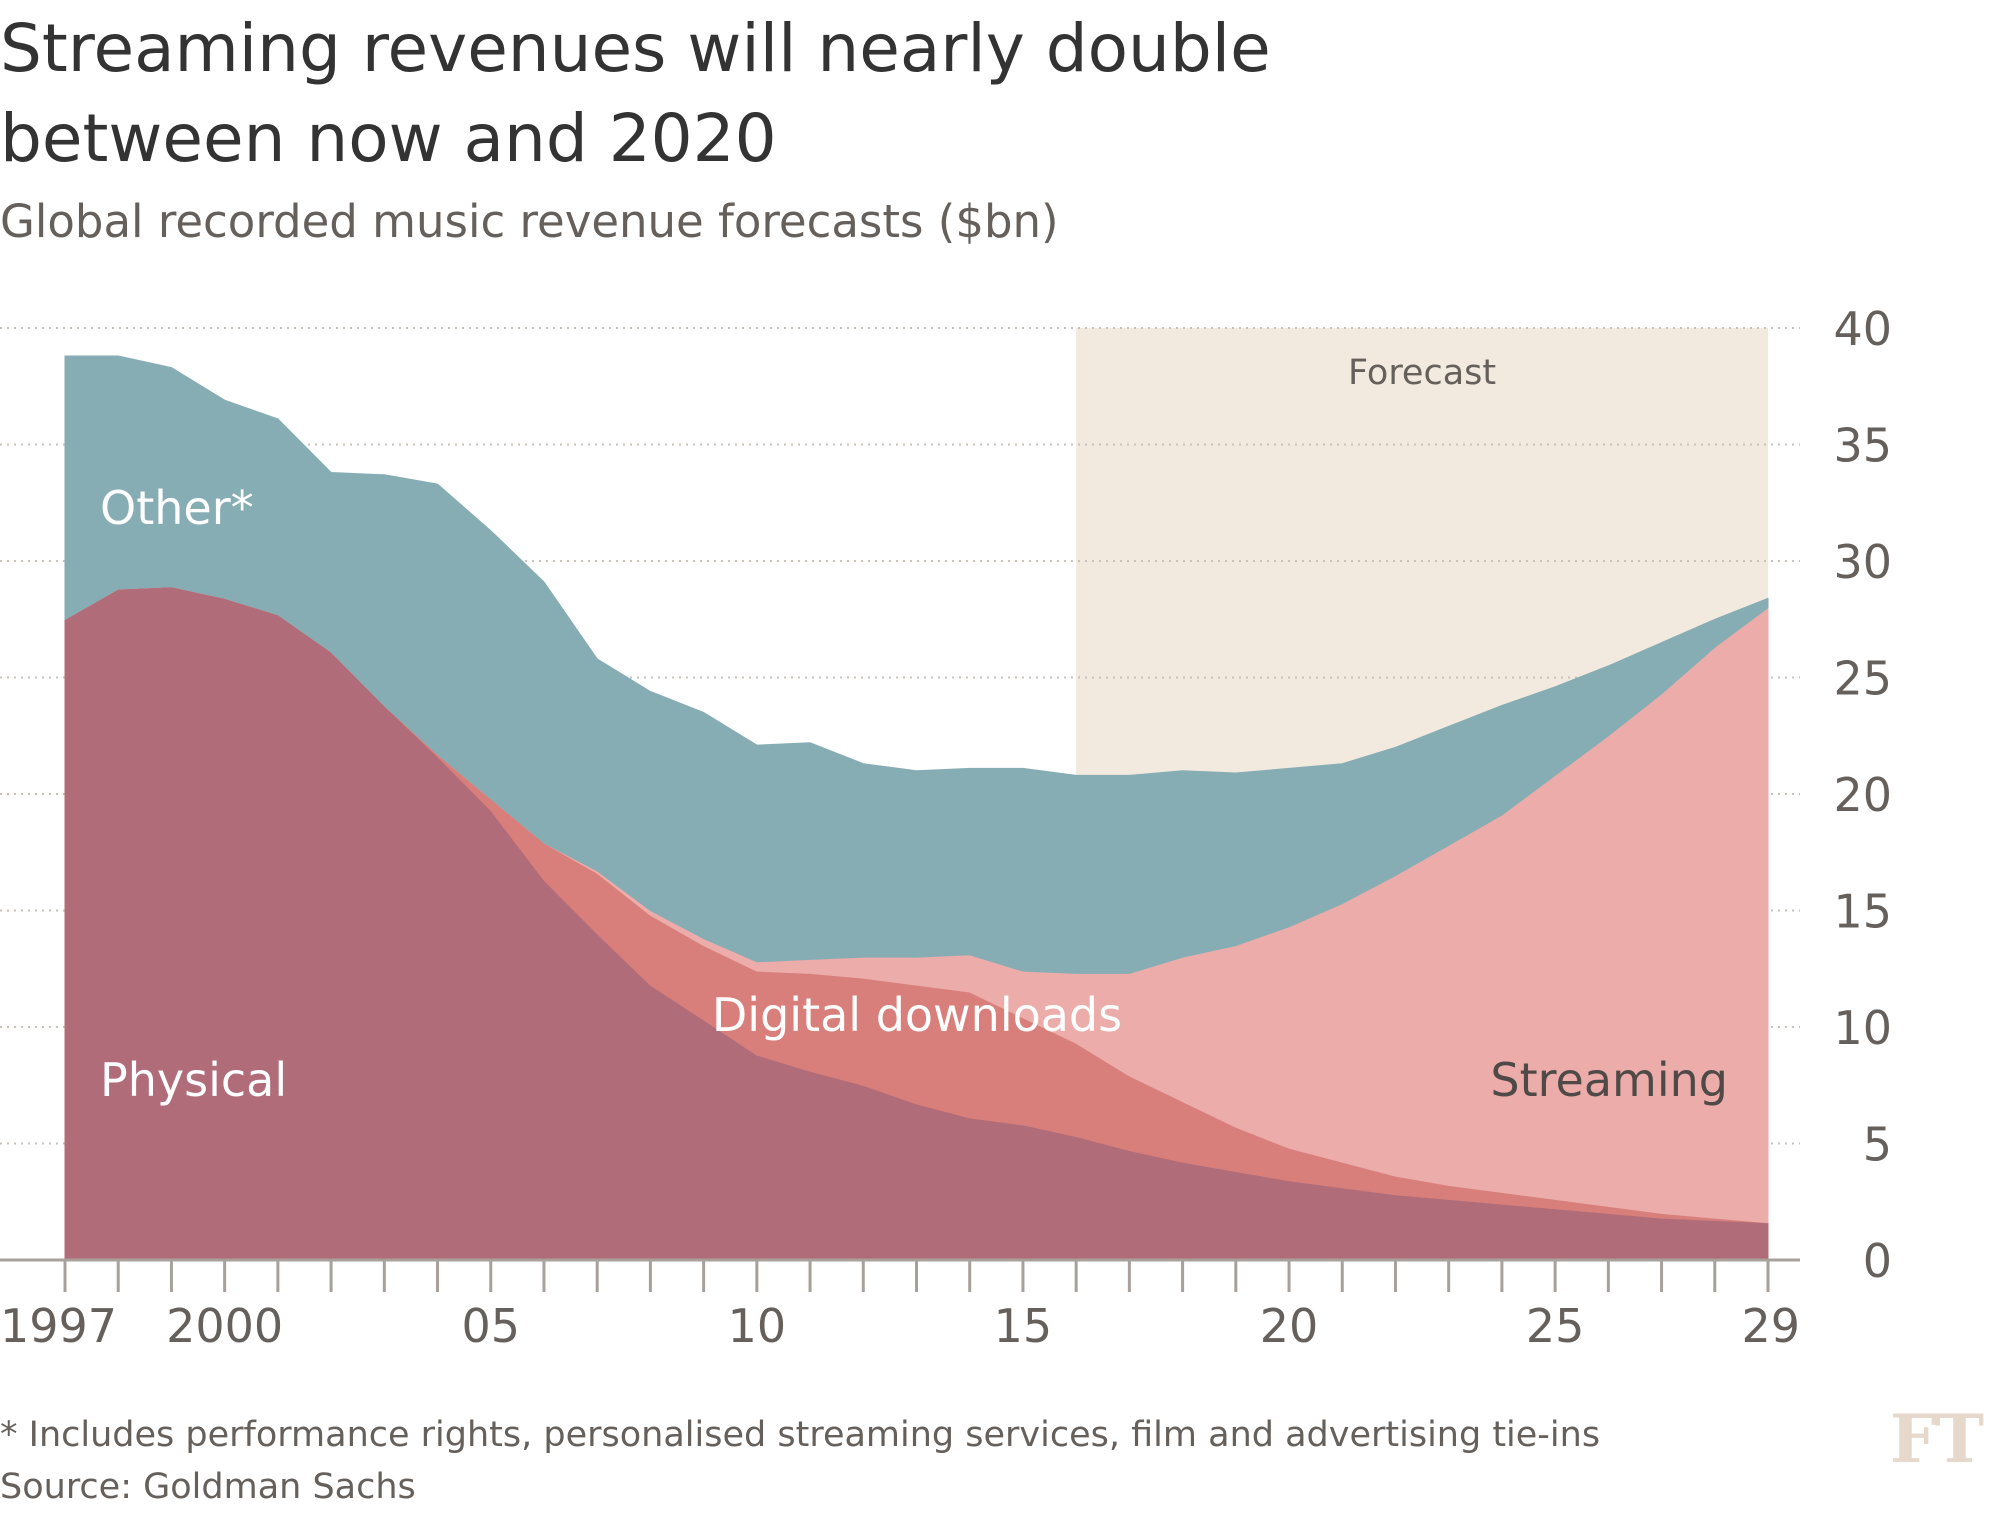  Describe the element at coordinates (1862, 329) in the screenshot. I see `y-tick-label: 40` at that location.